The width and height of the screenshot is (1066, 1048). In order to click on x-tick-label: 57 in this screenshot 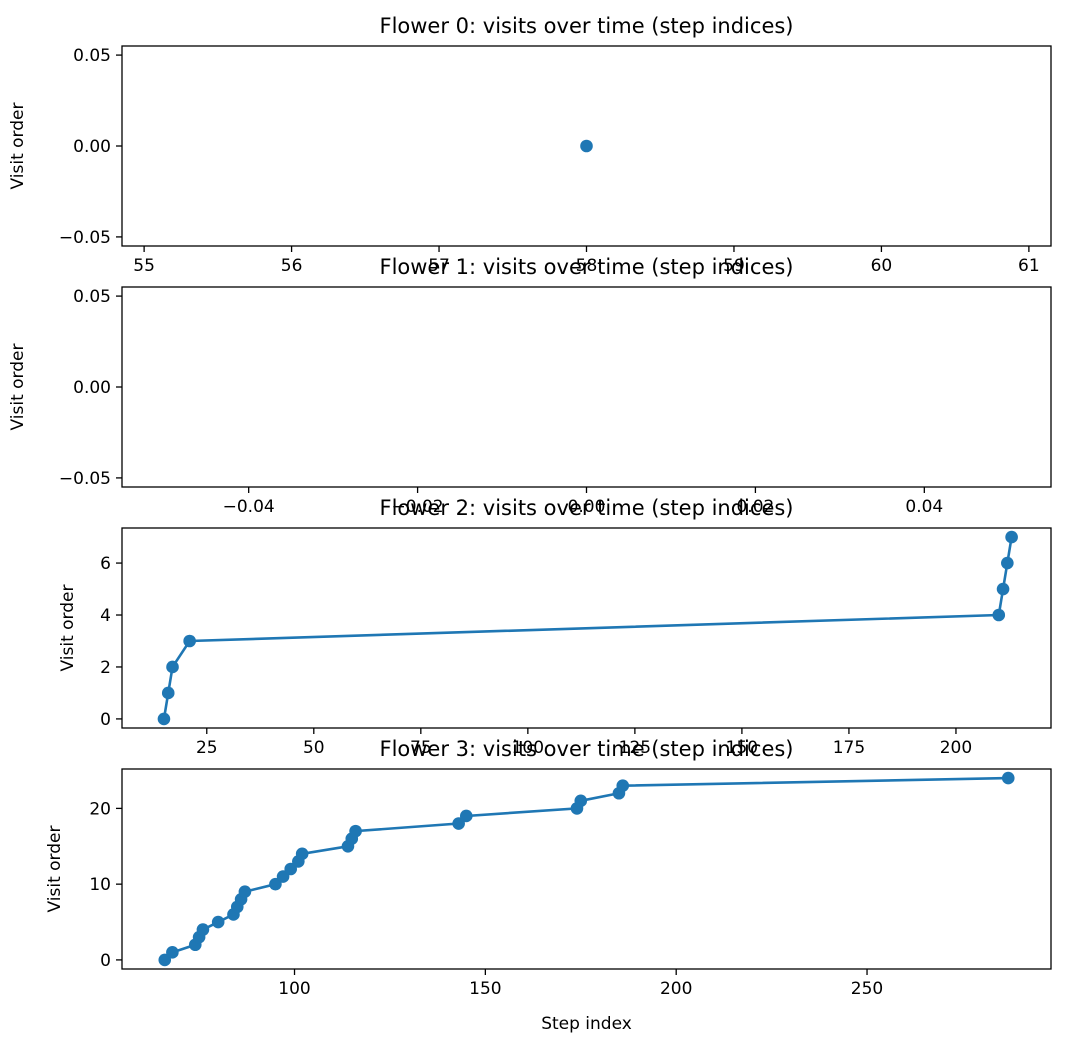, I will do `click(439, 266)`.